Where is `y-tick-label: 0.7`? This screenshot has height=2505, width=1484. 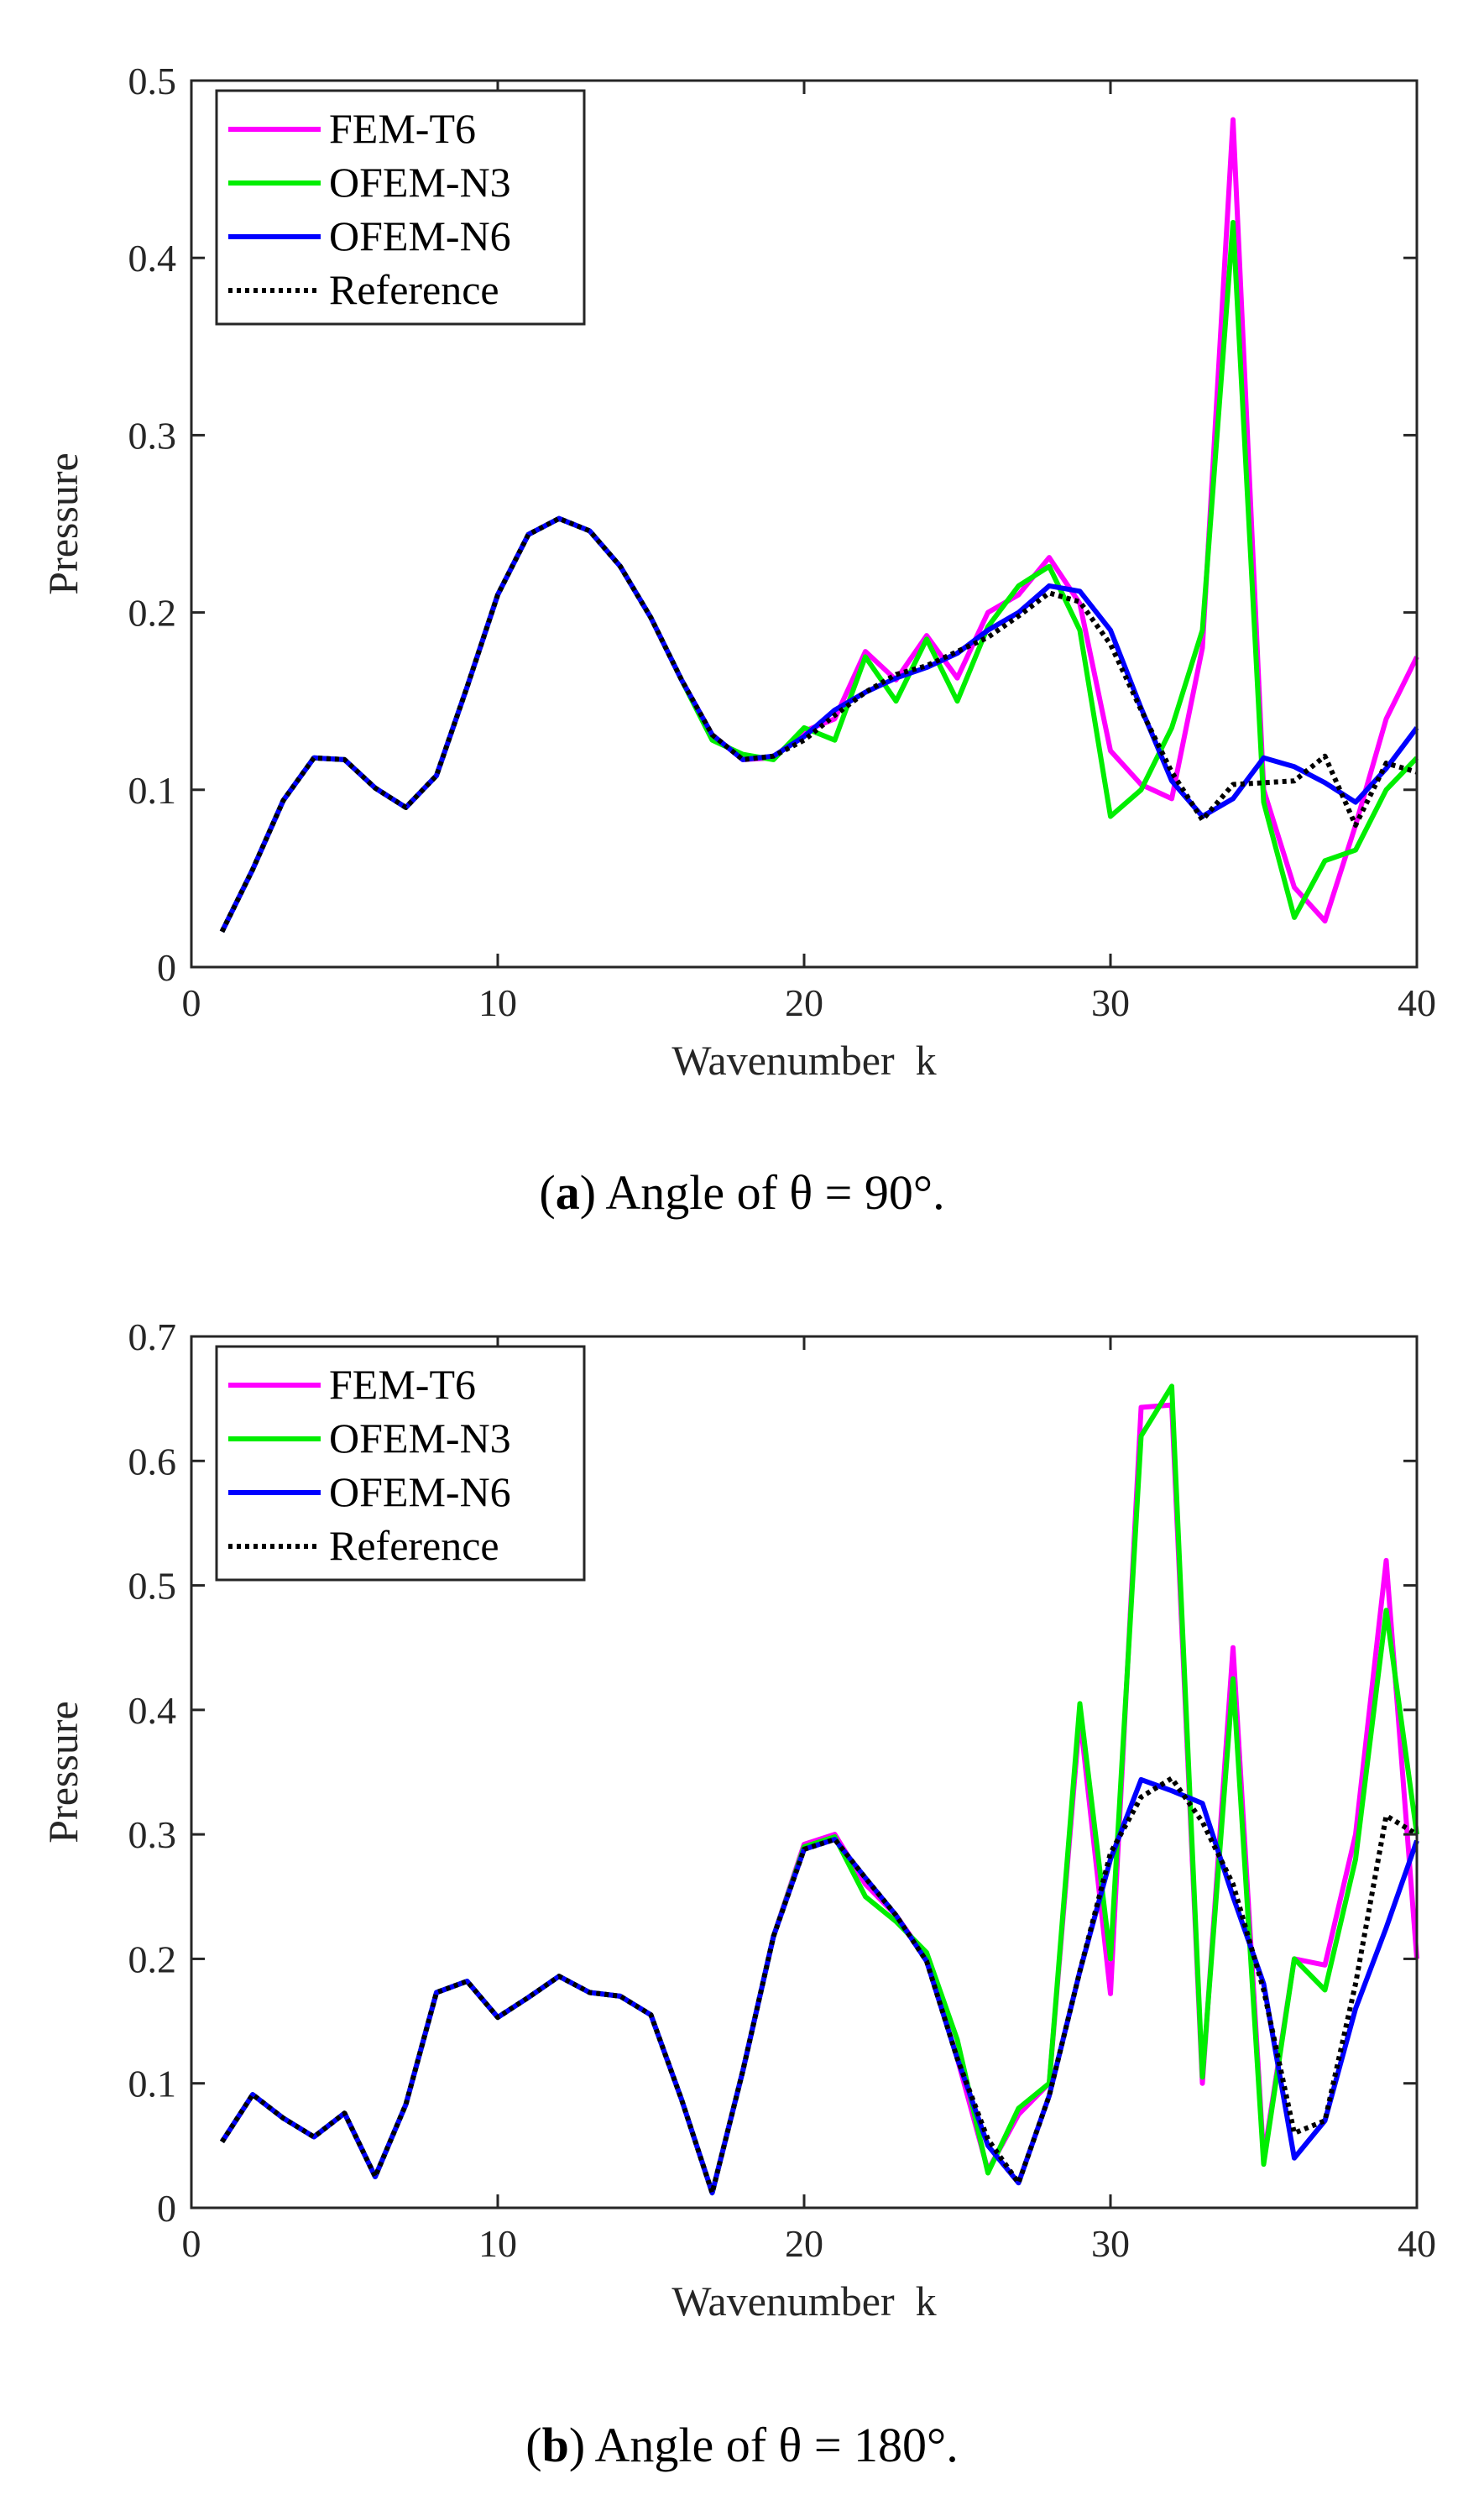
y-tick-label: 0.7 is located at coordinates (152, 1336).